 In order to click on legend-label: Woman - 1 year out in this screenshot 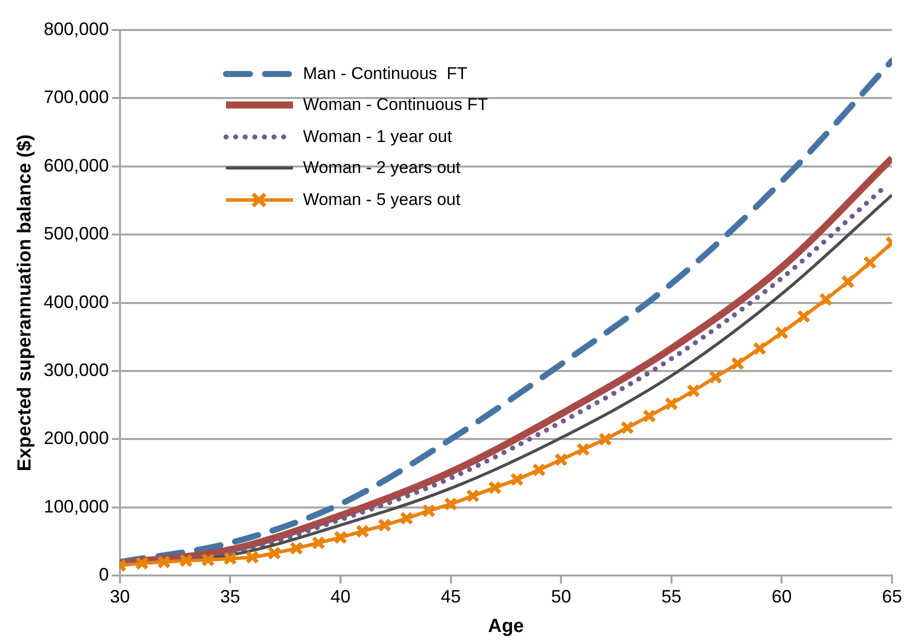, I will do `click(377, 136)`.